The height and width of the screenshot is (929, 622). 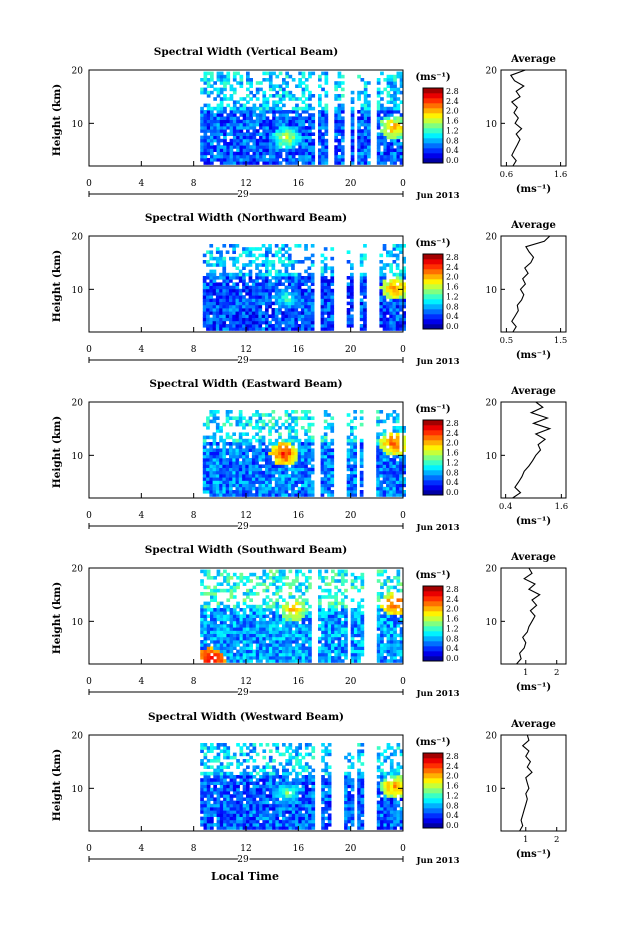 I want to click on x-tick-label: 0, so click(x=403, y=184).